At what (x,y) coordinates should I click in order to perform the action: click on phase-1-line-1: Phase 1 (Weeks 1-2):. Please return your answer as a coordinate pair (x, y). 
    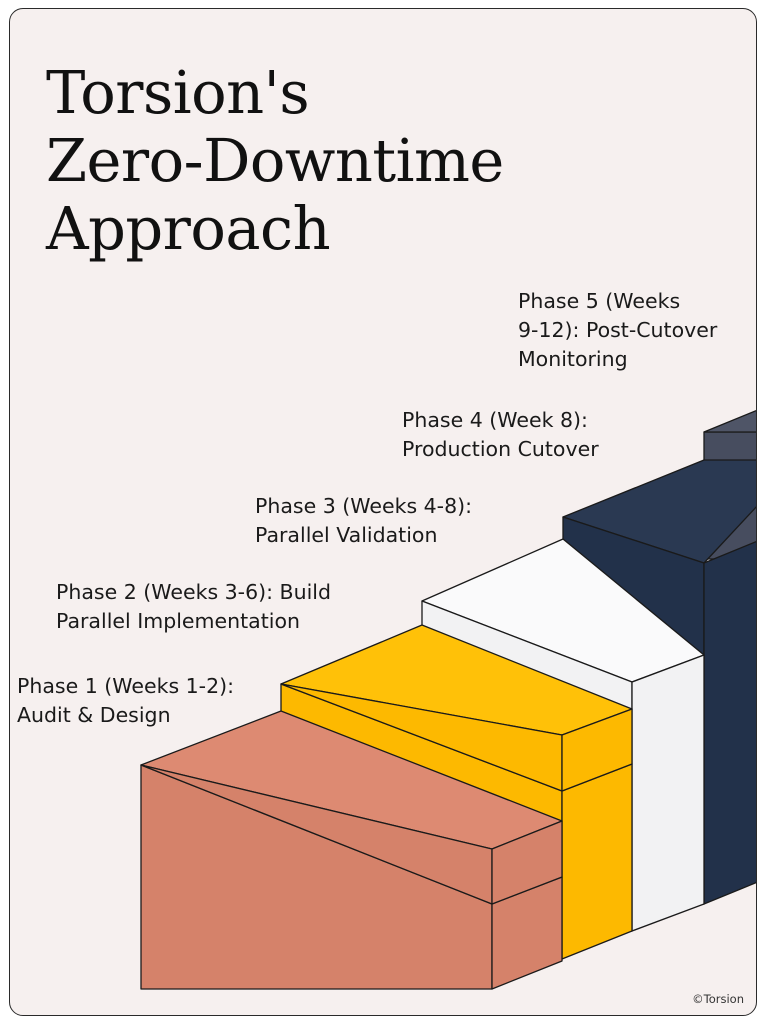
    Looking at the image, I should click on (126, 686).